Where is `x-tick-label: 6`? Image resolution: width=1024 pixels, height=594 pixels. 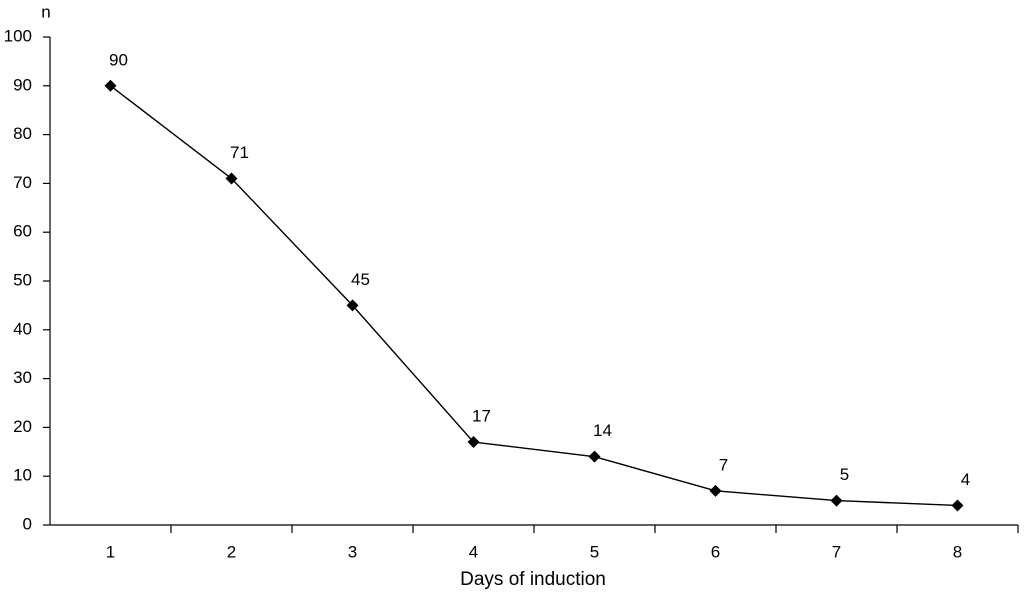 x-tick-label: 6 is located at coordinates (715, 551).